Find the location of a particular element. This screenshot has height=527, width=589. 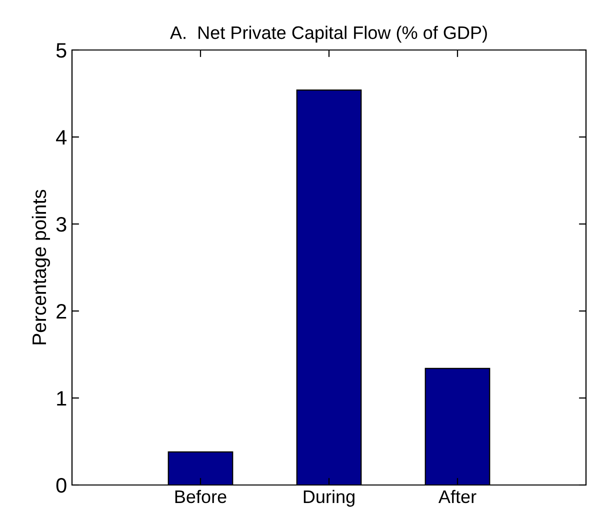

y-tick-label: 1 is located at coordinates (61, 398).